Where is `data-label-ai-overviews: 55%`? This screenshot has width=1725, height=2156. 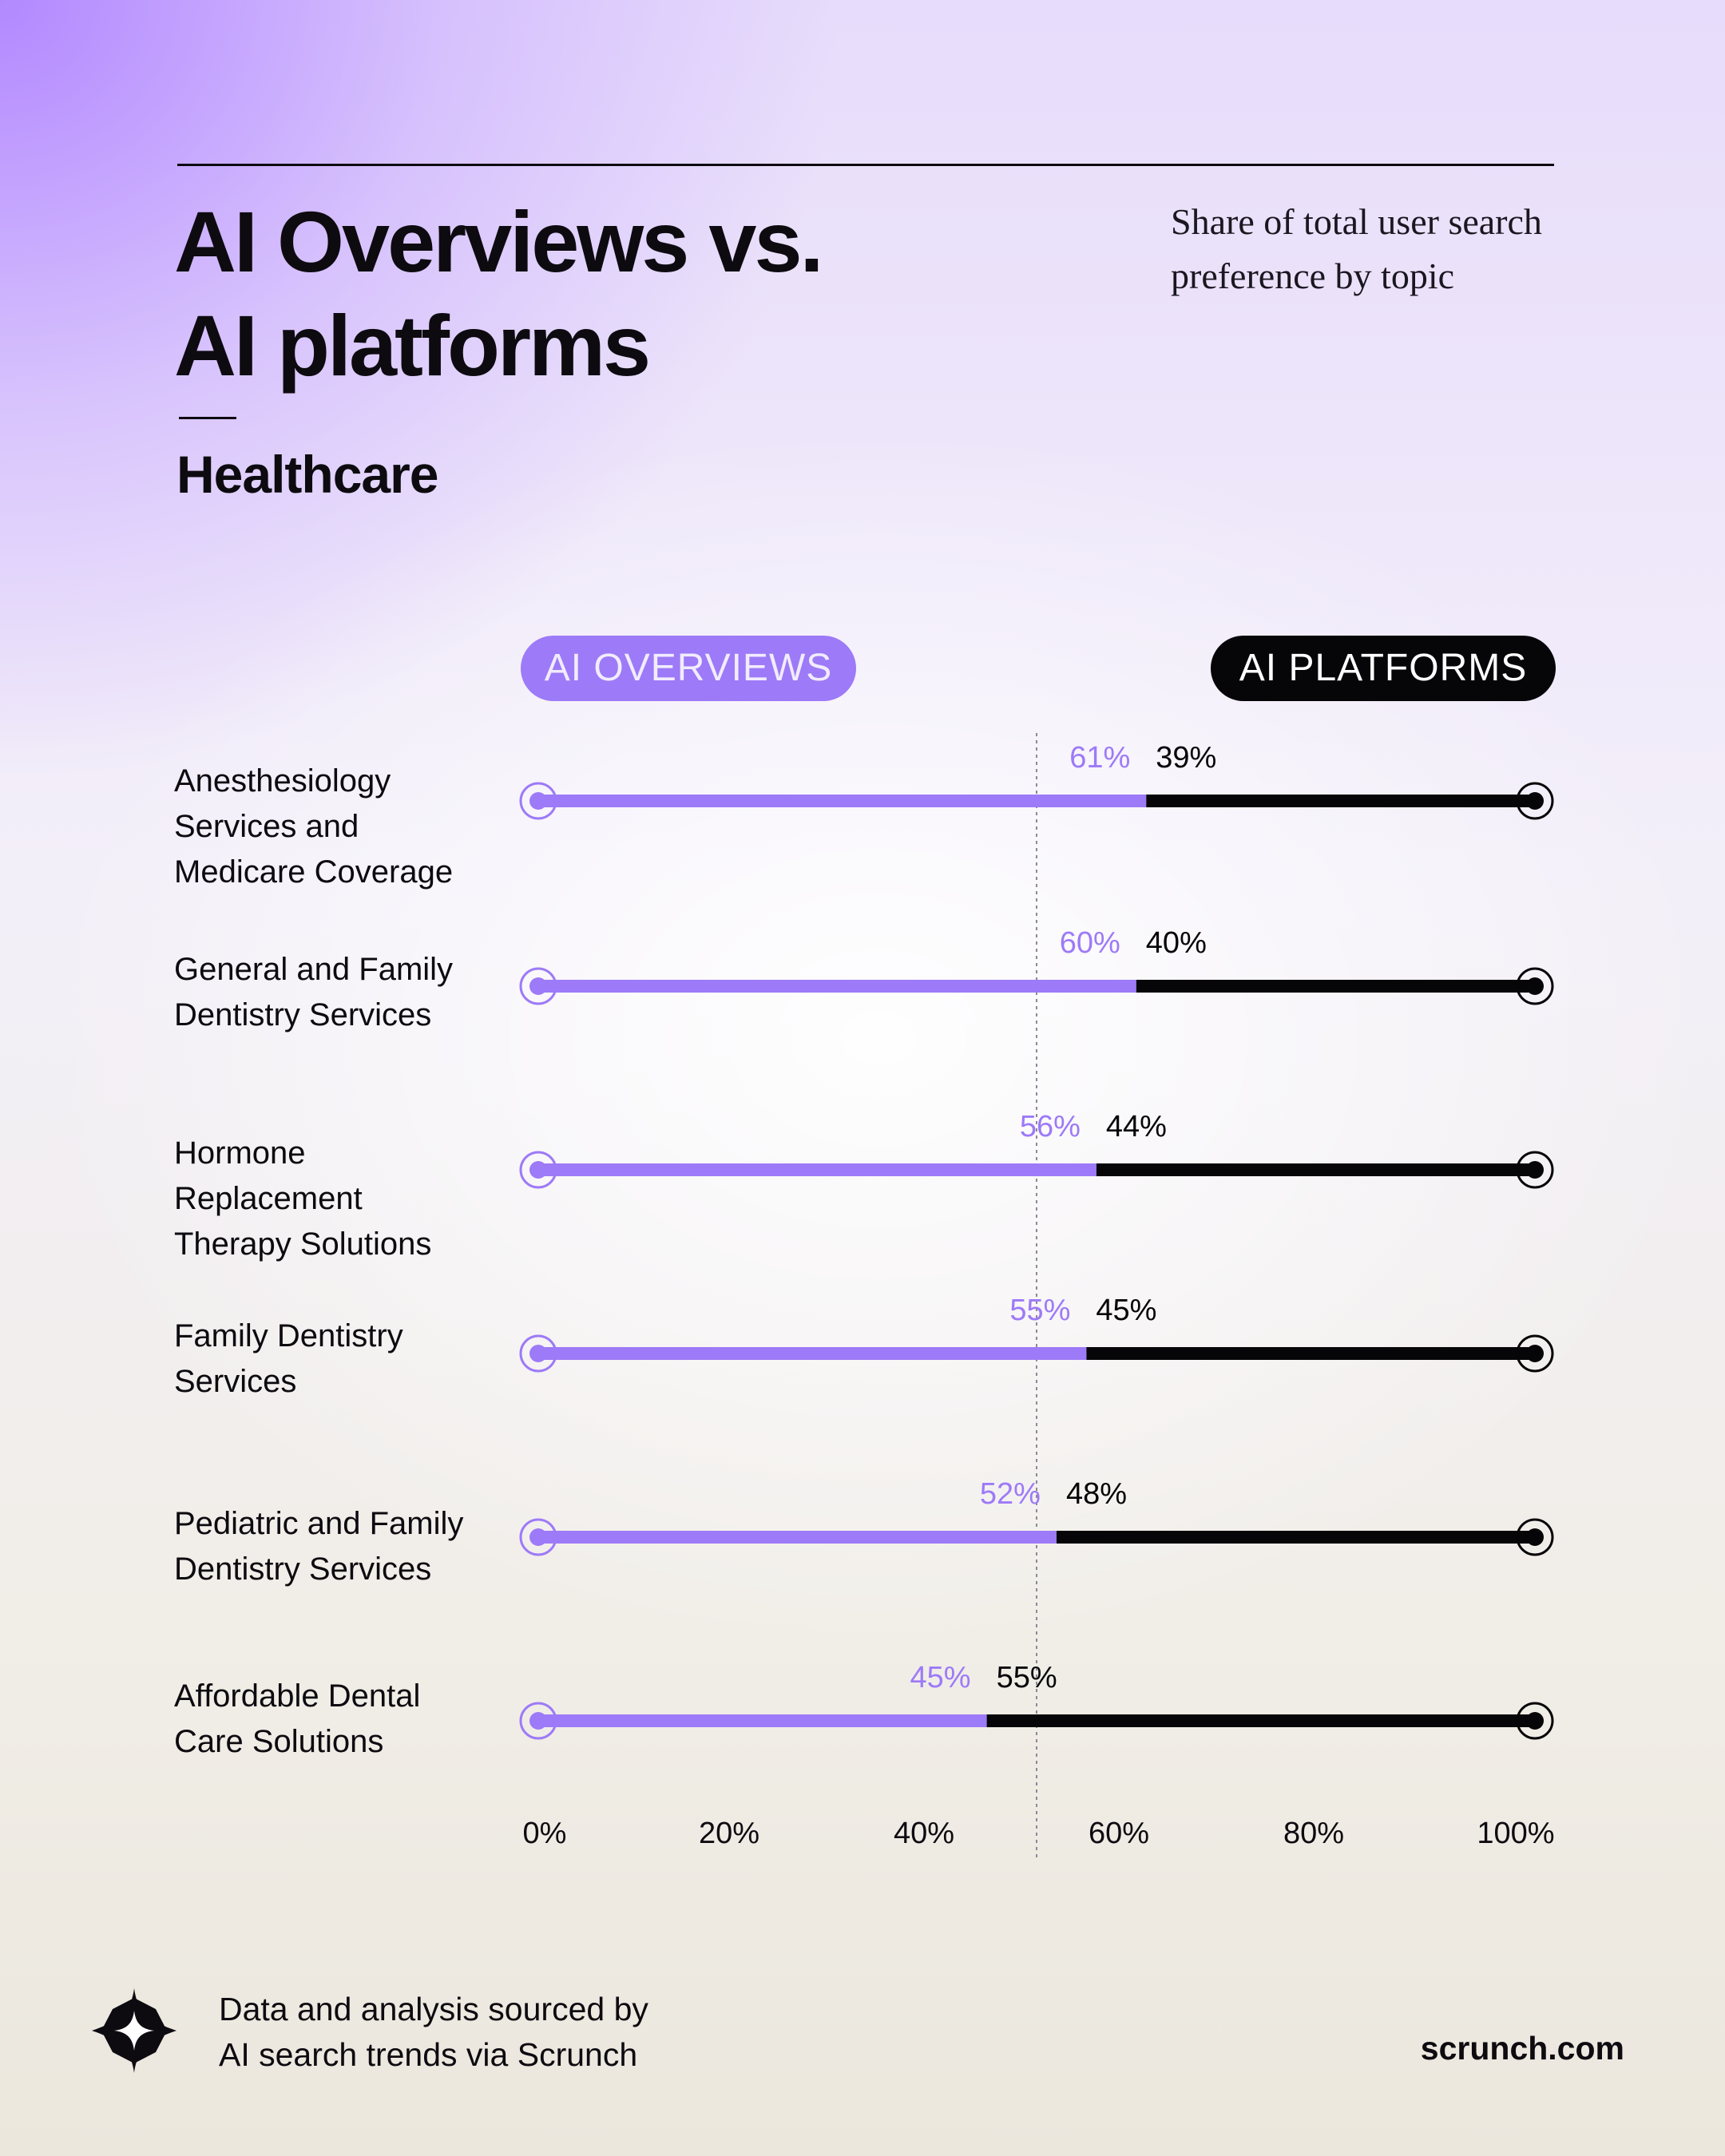 data-label-ai-overviews: 55% is located at coordinates (1040, 1310).